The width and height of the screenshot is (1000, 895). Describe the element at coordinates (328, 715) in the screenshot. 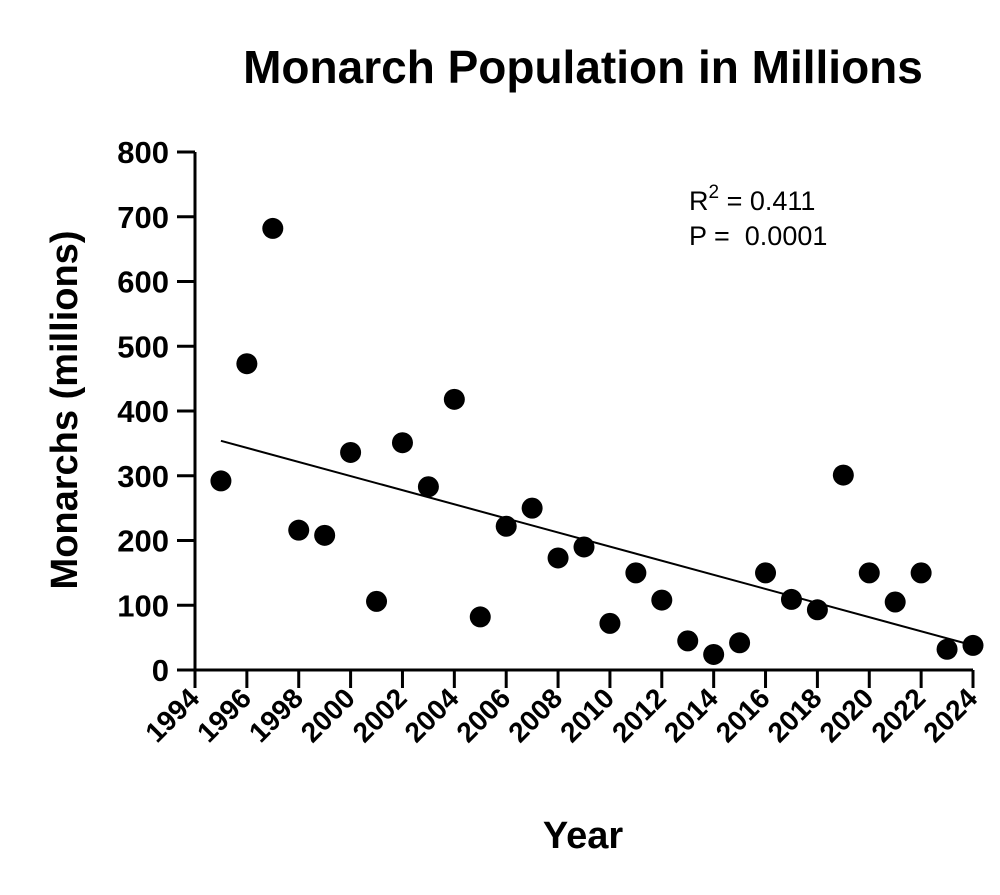

I see `x-tick-label: 2000` at that location.